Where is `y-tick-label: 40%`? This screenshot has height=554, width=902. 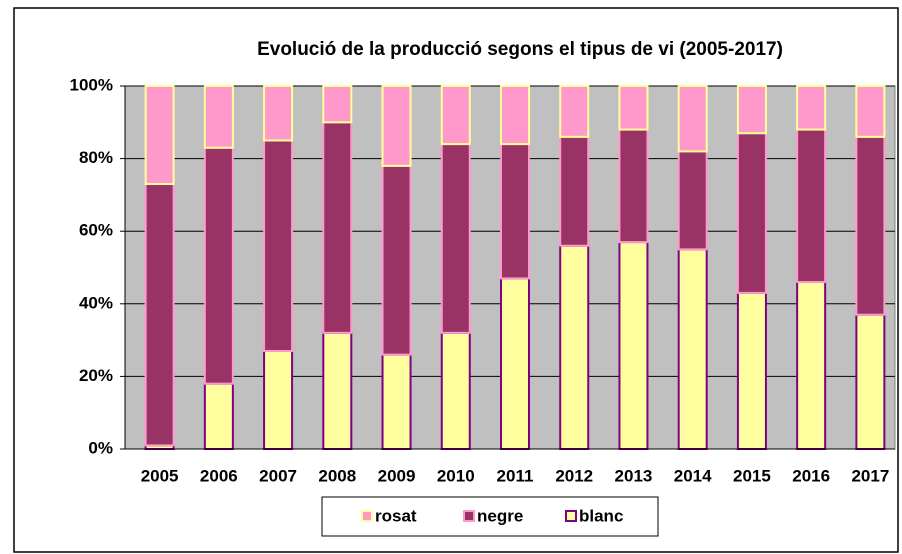 y-tick-label: 40% is located at coordinates (96, 302).